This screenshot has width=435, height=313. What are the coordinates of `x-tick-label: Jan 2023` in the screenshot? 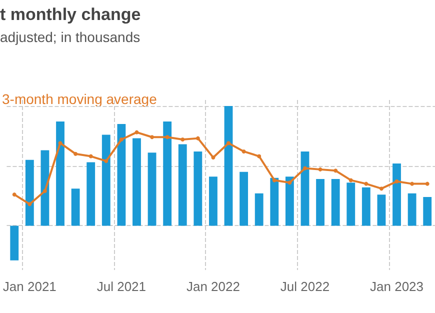 It's located at (397, 286).